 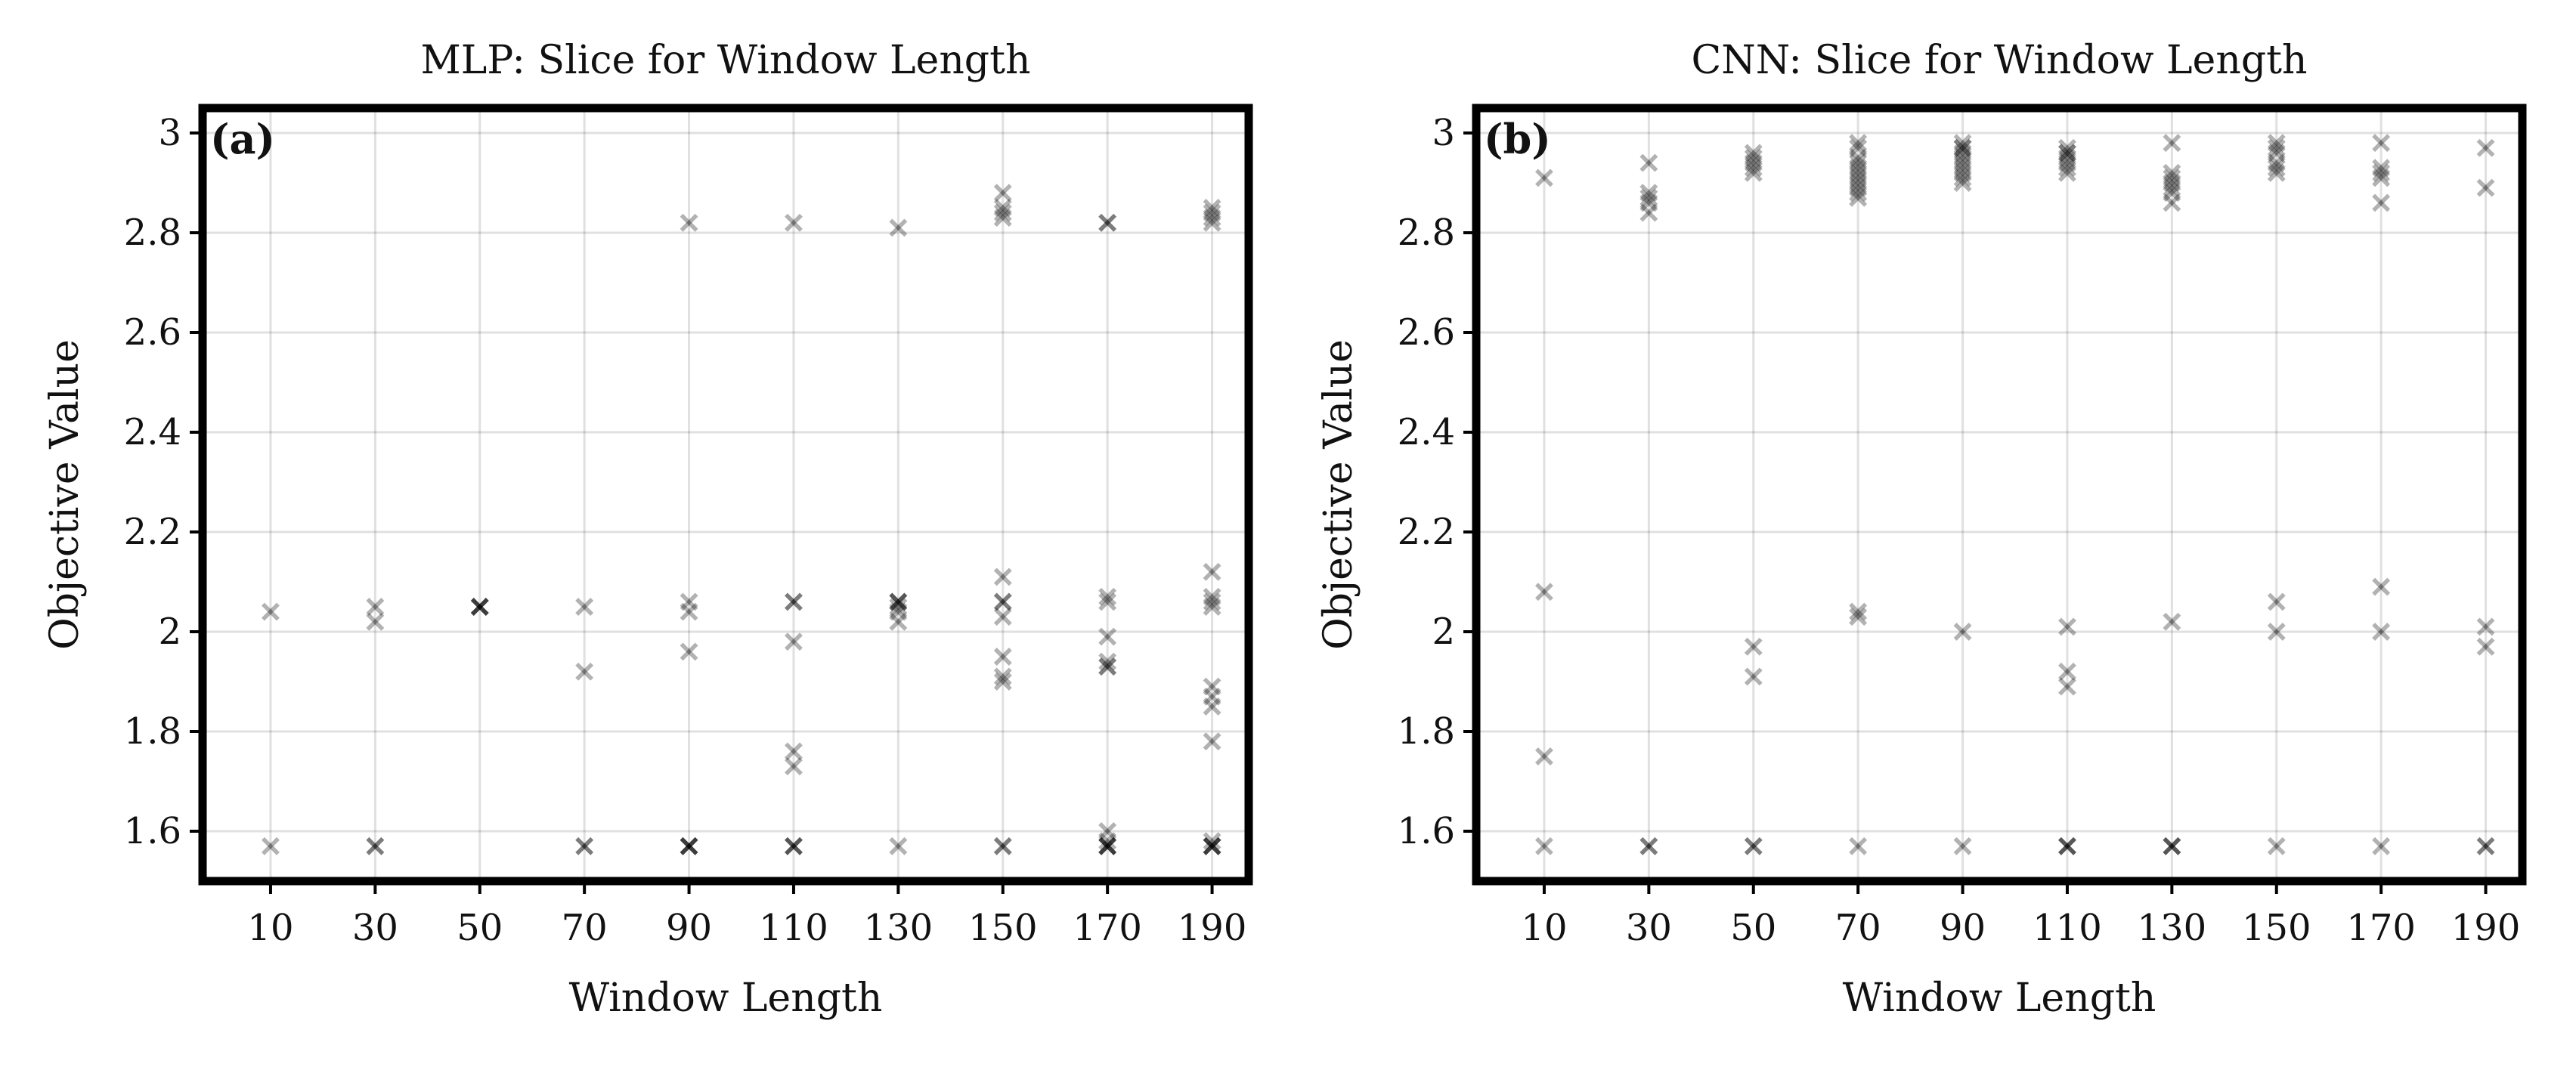 What do you see at coordinates (375, 928) in the screenshot?
I see `x-tick-label: 30` at bounding box center [375, 928].